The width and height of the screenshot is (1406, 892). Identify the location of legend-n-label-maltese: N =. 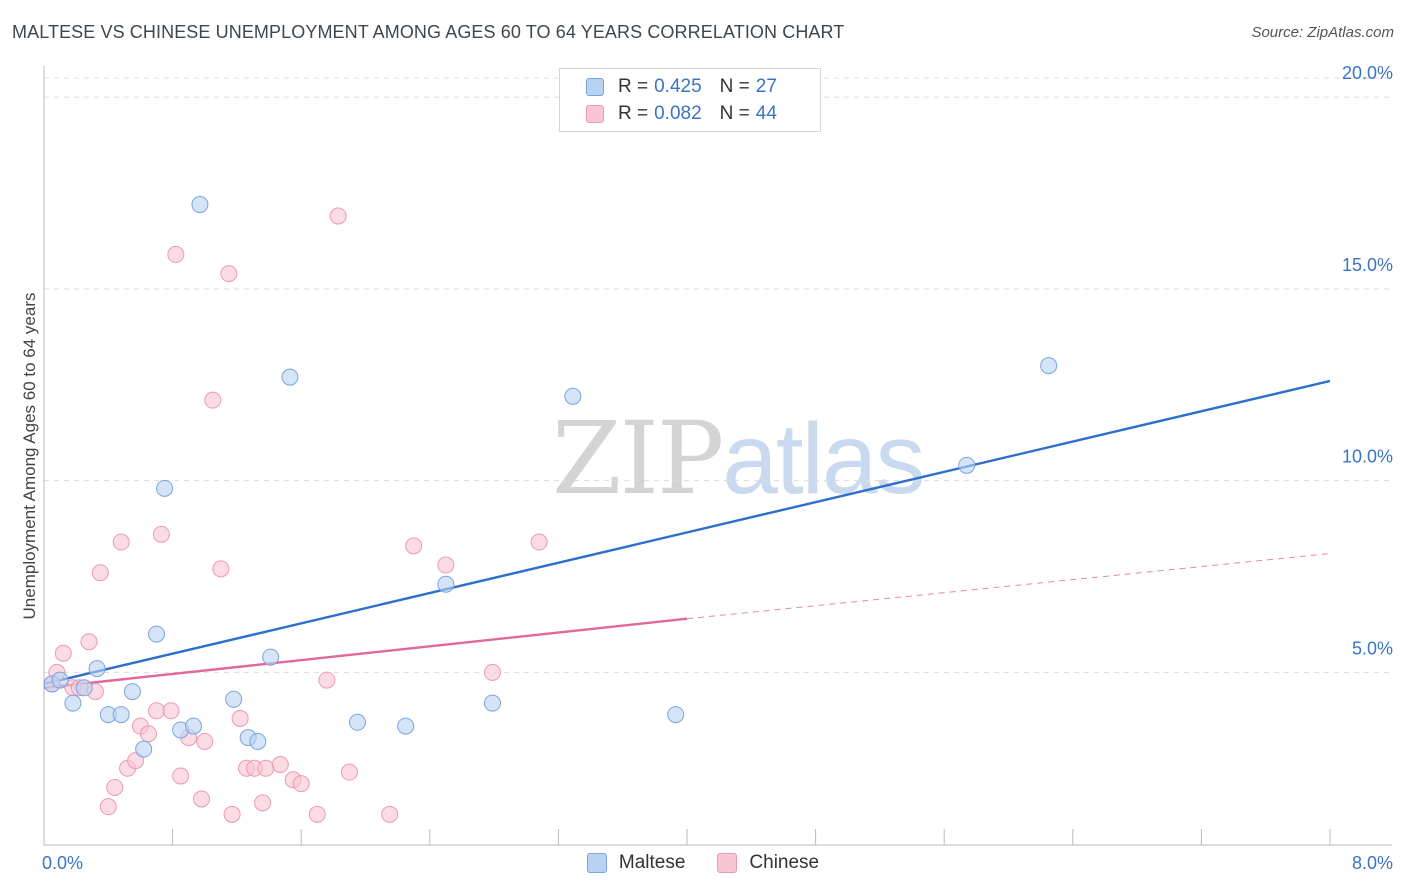
(734, 86).